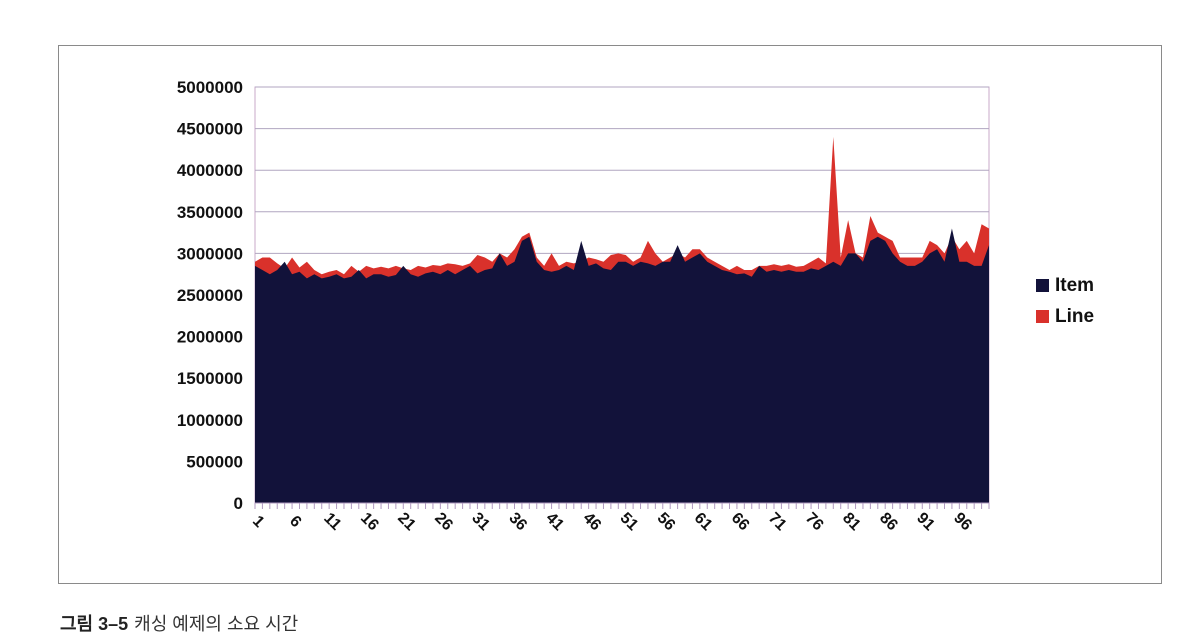 The width and height of the screenshot is (1198, 644). What do you see at coordinates (210, 87) in the screenshot?
I see `y-tick-label: 5000000` at bounding box center [210, 87].